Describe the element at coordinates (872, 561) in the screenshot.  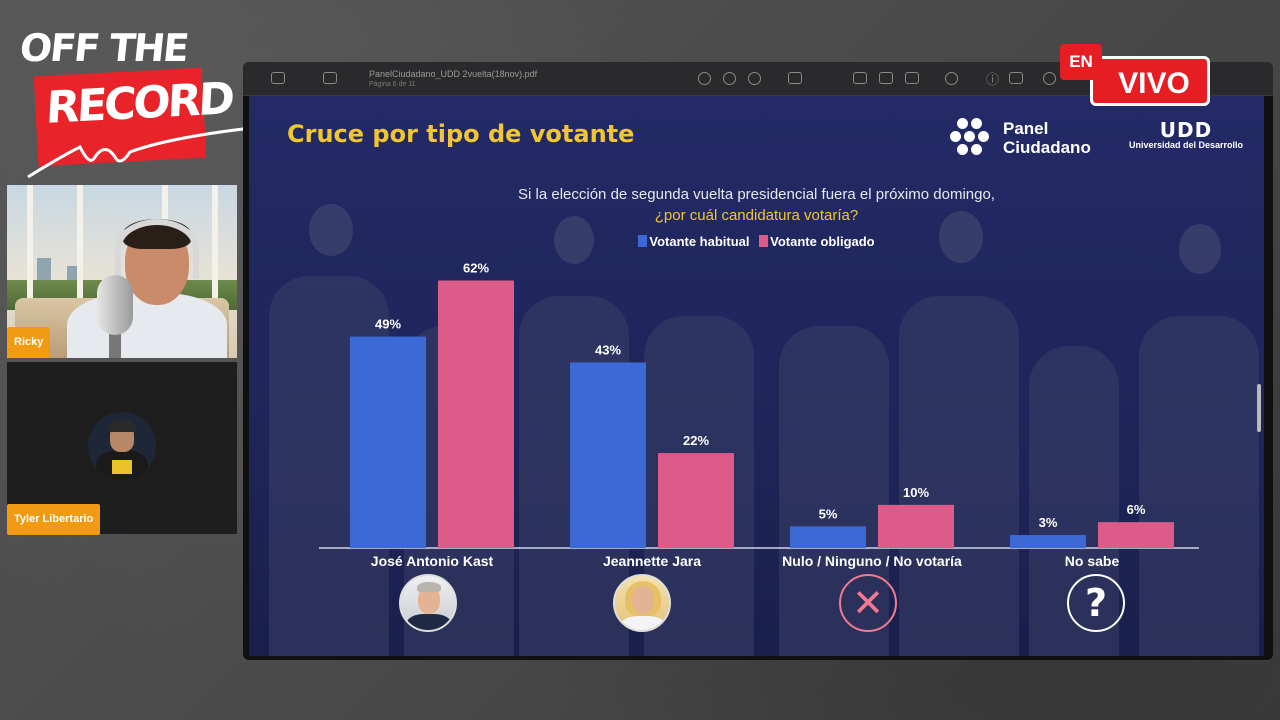
I see `category-label: Nulo / Ninguno / No votaría` at that location.